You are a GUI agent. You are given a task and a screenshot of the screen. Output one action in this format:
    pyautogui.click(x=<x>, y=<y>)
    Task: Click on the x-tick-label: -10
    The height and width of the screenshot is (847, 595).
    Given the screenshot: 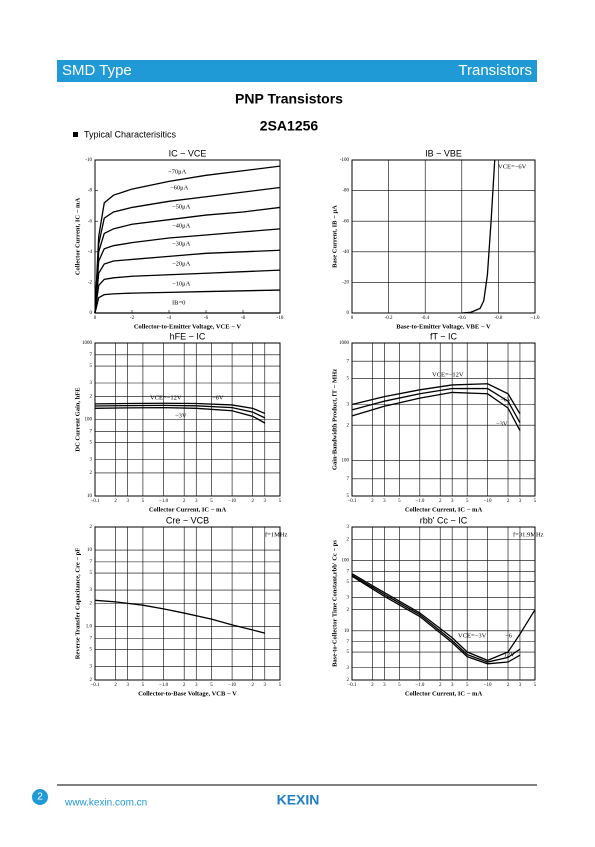 What is the action you would take?
    pyautogui.click(x=280, y=318)
    